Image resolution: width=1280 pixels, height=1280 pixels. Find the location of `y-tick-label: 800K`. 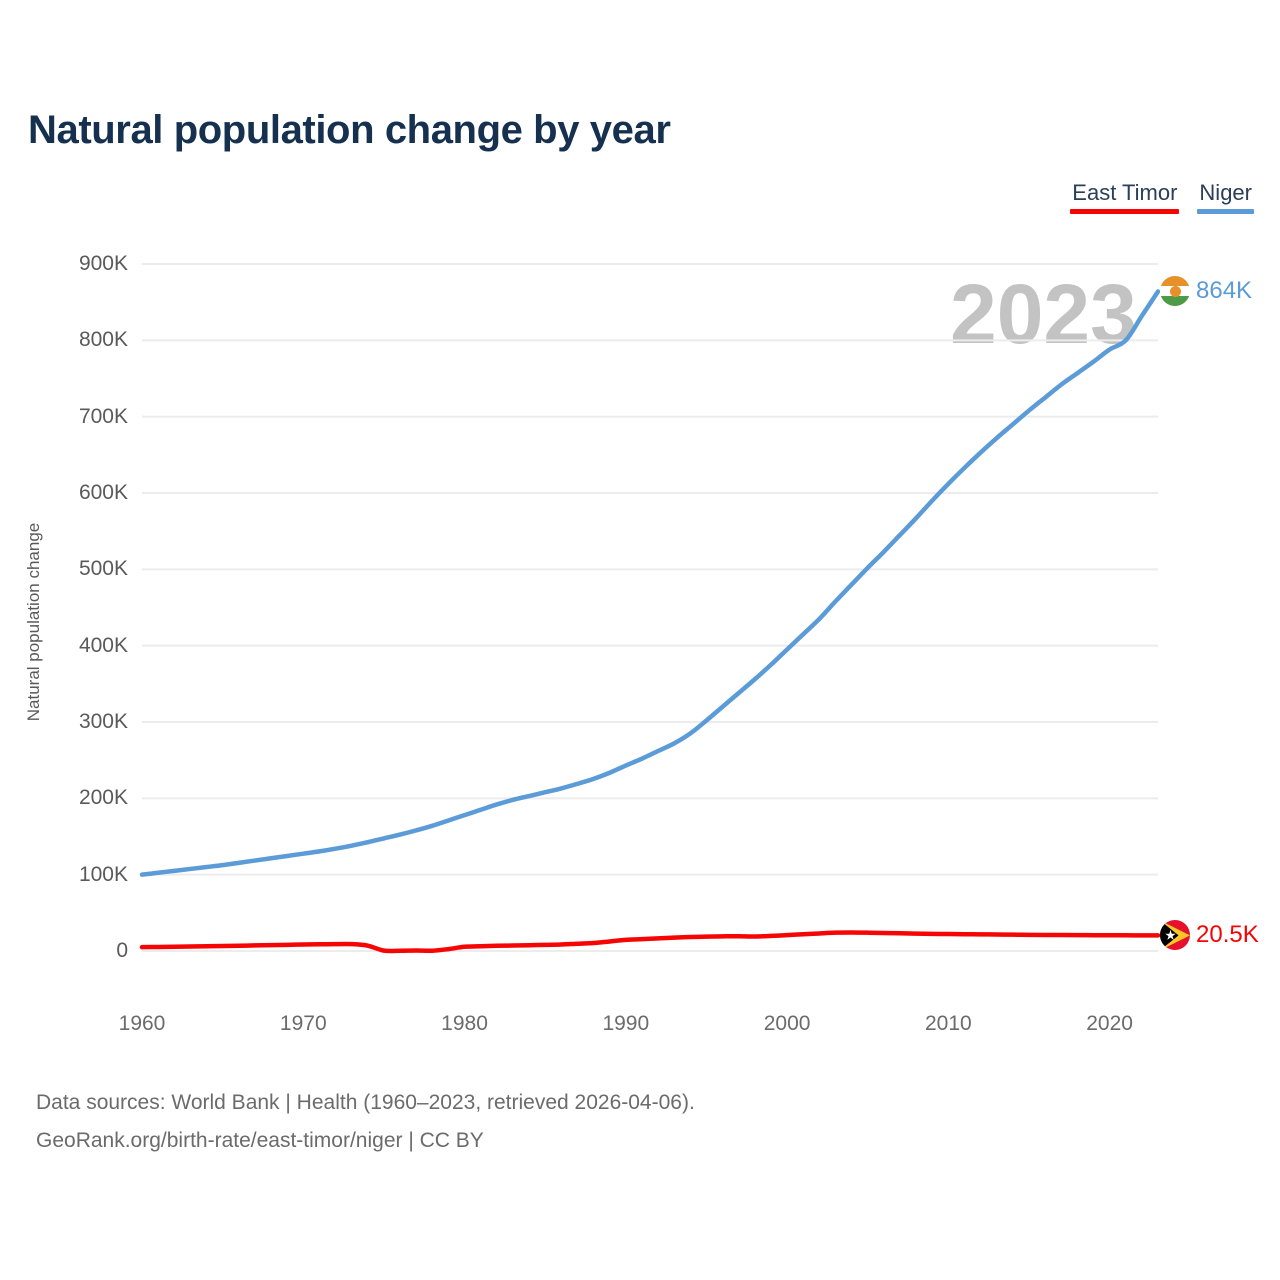

y-tick-label: 800K is located at coordinates (103, 340).